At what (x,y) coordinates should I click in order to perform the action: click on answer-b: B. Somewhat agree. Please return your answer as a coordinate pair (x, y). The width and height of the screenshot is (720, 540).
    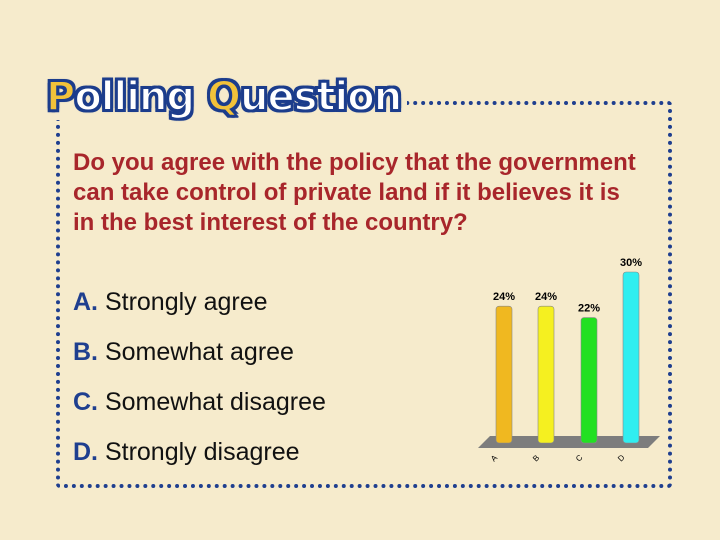
    Looking at the image, I should click on (183, 352).